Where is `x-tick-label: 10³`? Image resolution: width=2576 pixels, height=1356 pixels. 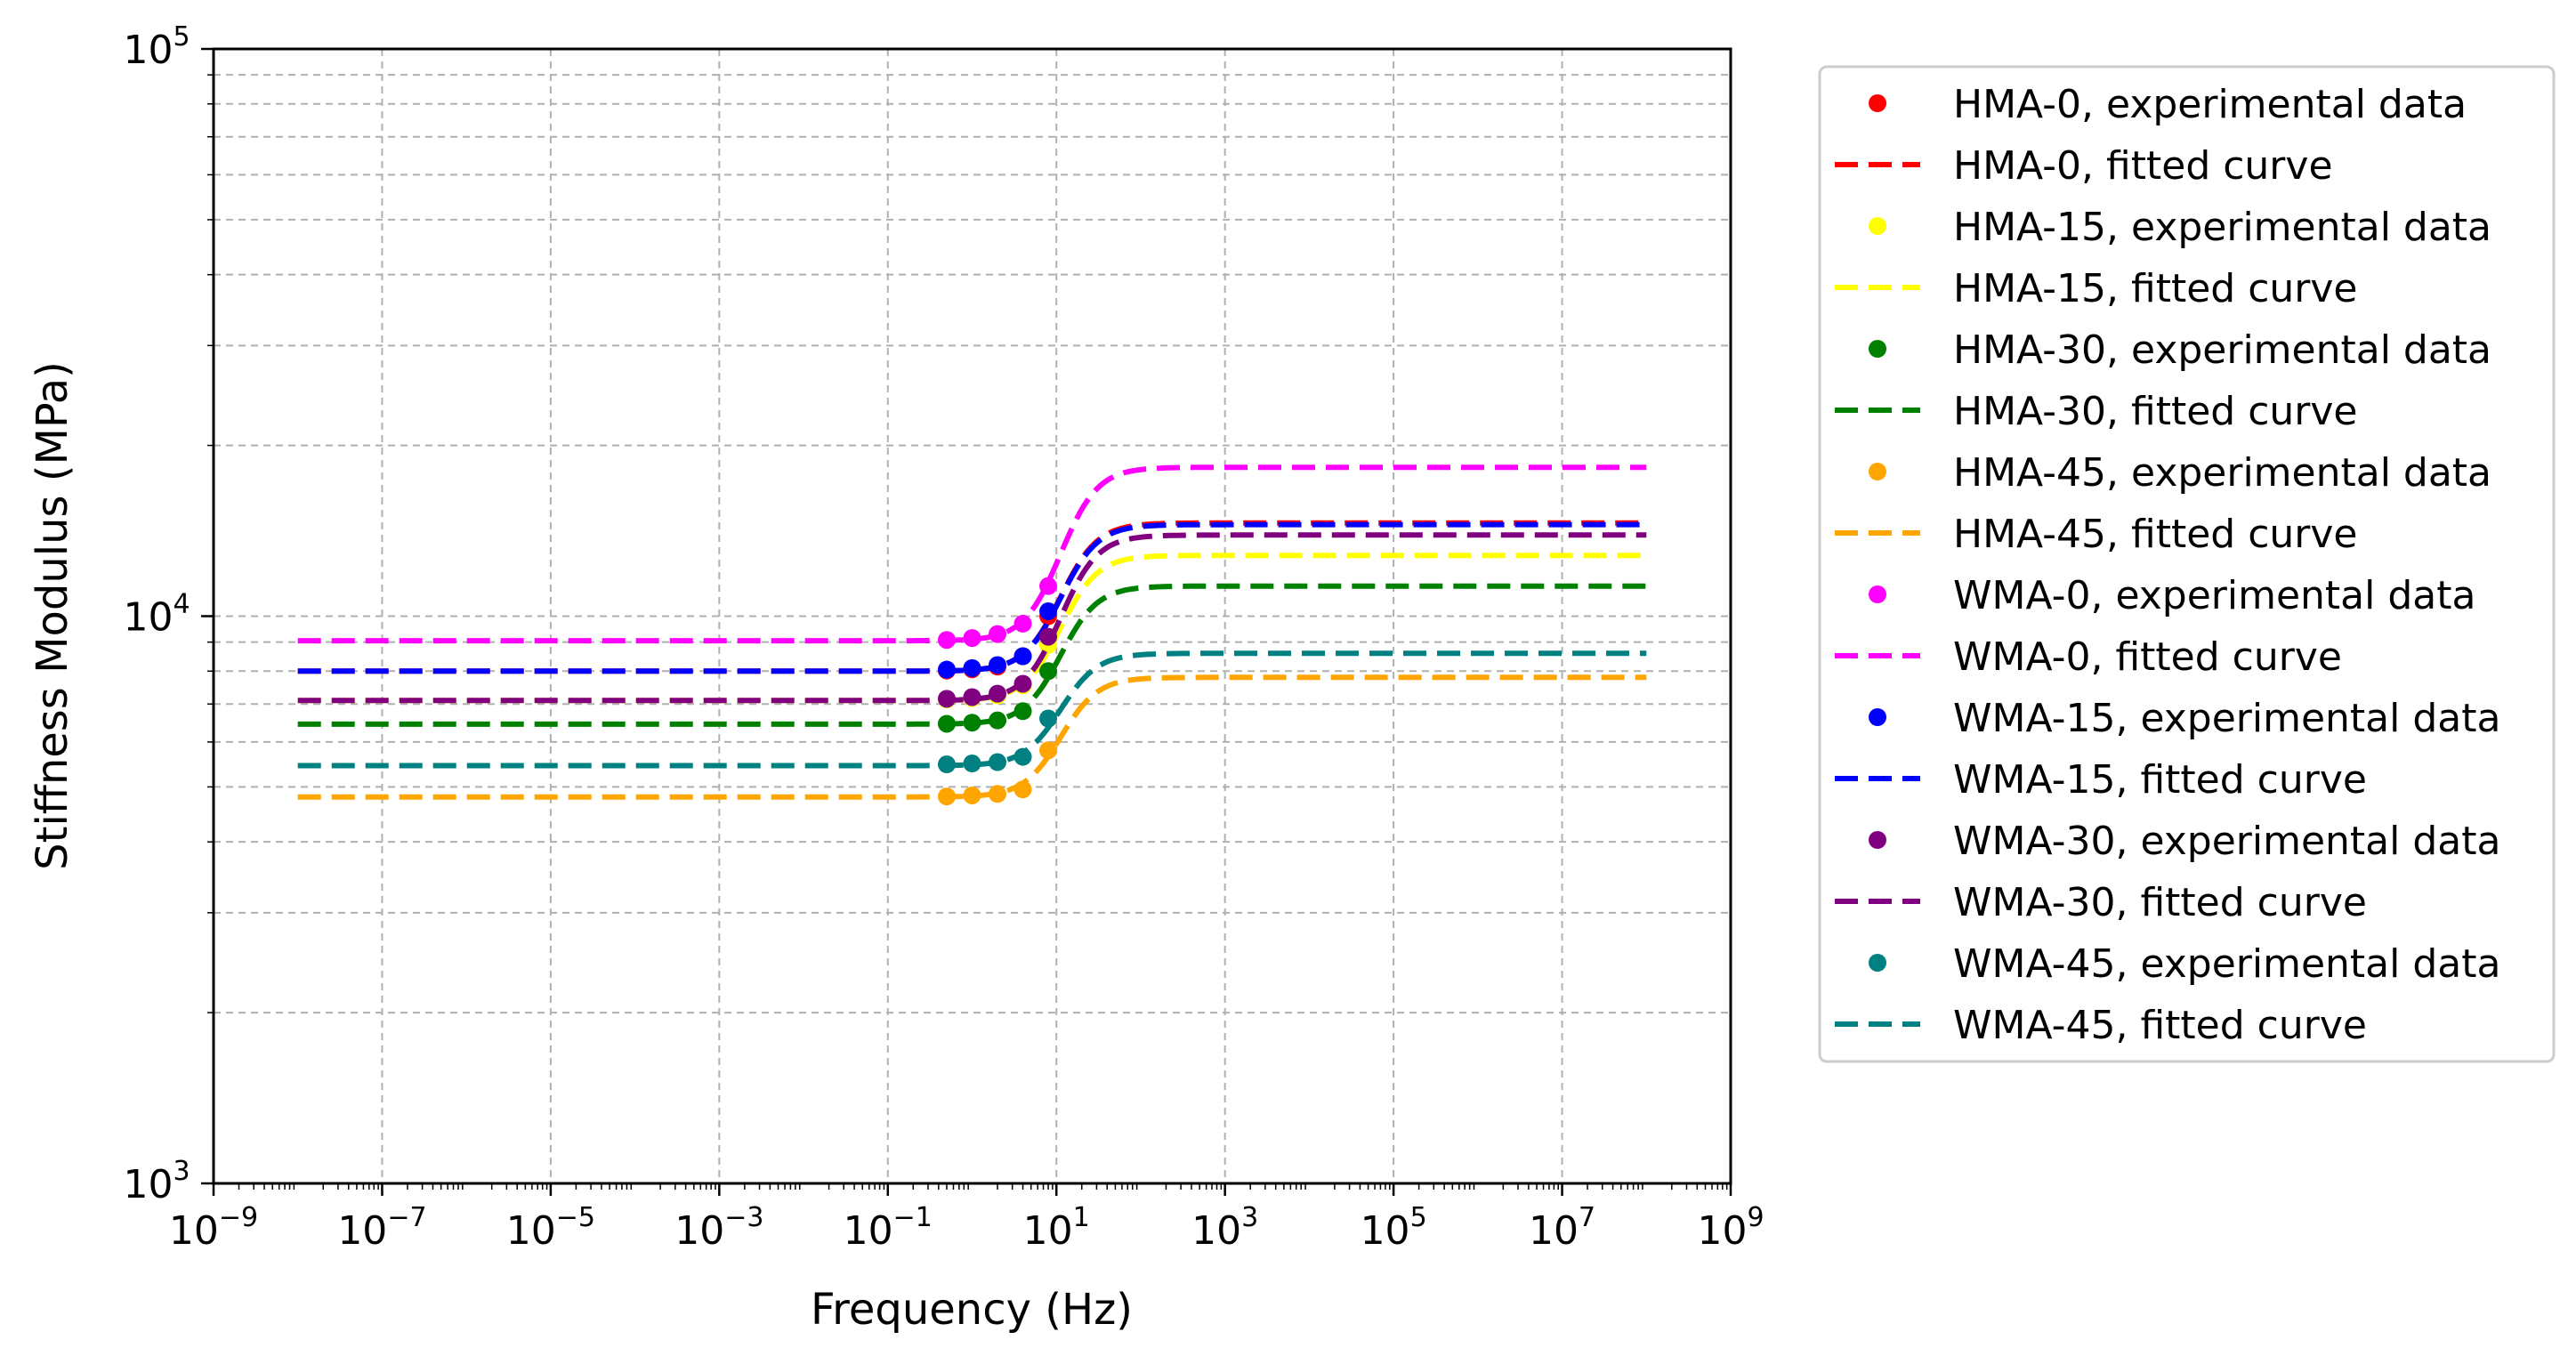 x-tick-label: 10³ is located at coordinates (1224, 1228).